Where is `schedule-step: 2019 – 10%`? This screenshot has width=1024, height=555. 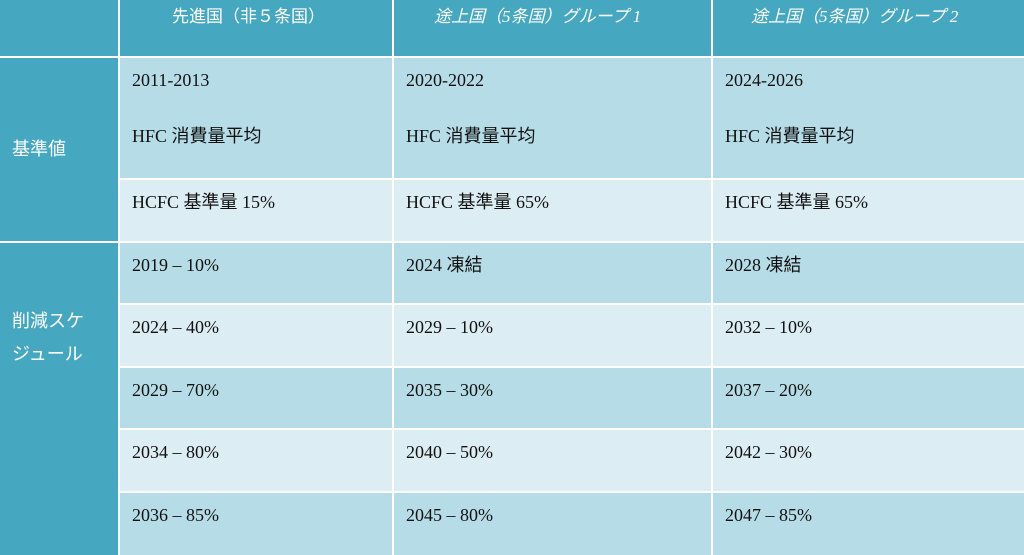 schedule-step: 2019 – 10% is located at coordinates (256, 273).